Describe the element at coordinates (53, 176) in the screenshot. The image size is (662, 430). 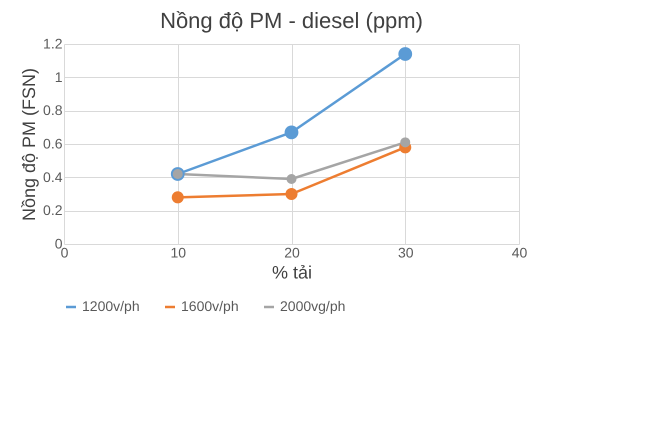
I see `y-tick-label: 0.4` at that location.